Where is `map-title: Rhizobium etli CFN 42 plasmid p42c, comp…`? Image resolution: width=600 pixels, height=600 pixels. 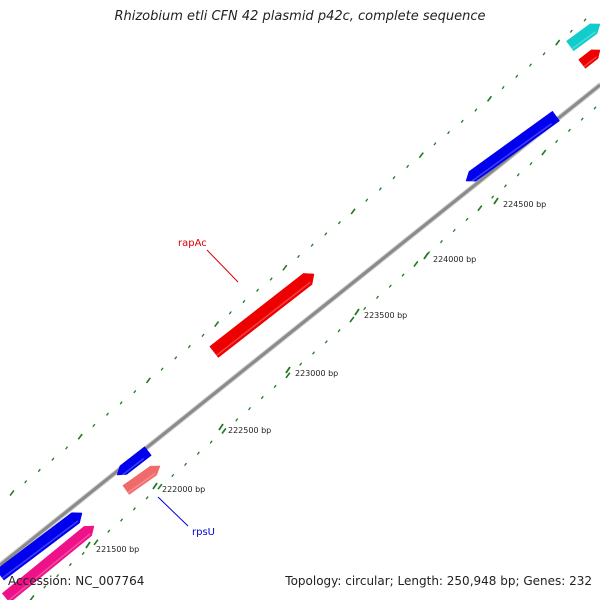
map-title: Rhizobium etli CFN 42 plasmid p42c, comp… is located at coordinates (300, 16).